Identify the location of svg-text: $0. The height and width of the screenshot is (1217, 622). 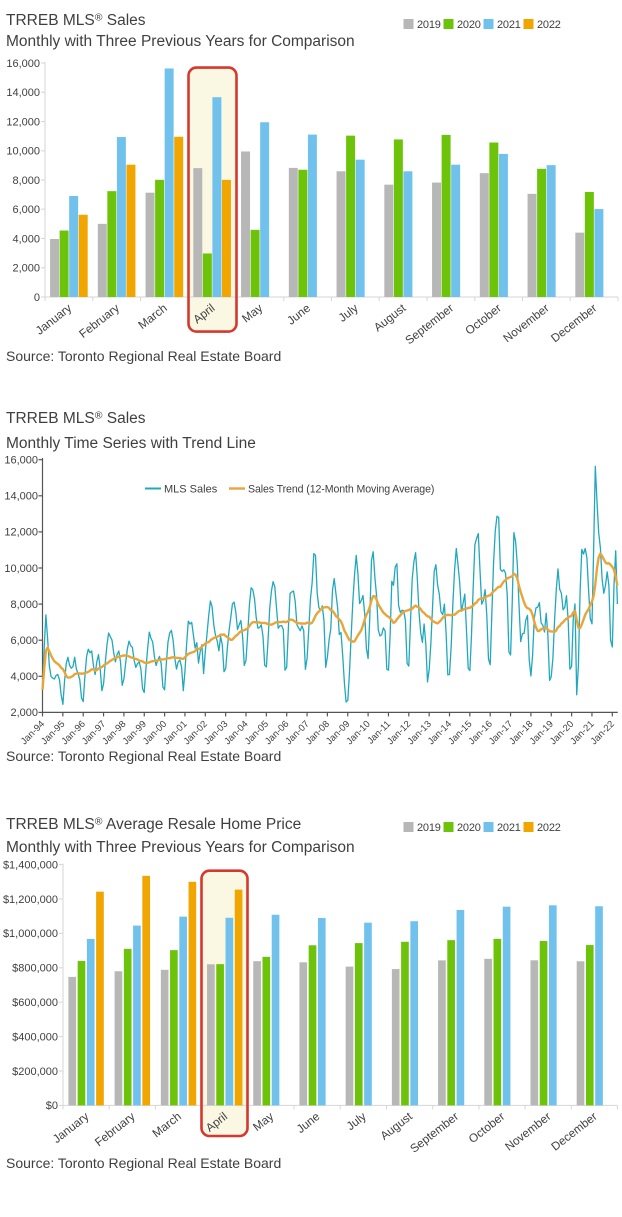
(52, 1106).